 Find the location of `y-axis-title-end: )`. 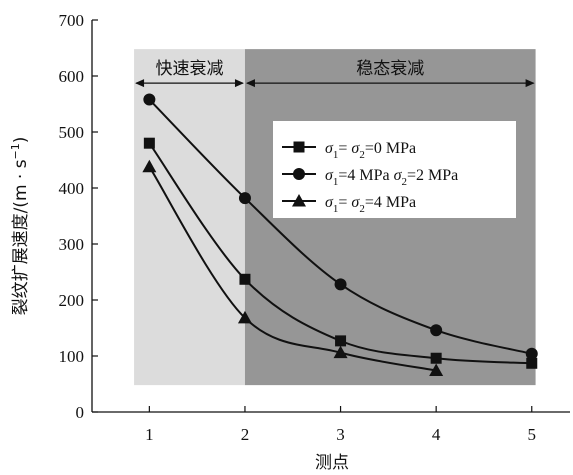

y-axis-title-end: ) is located at coordinates (21, 140).